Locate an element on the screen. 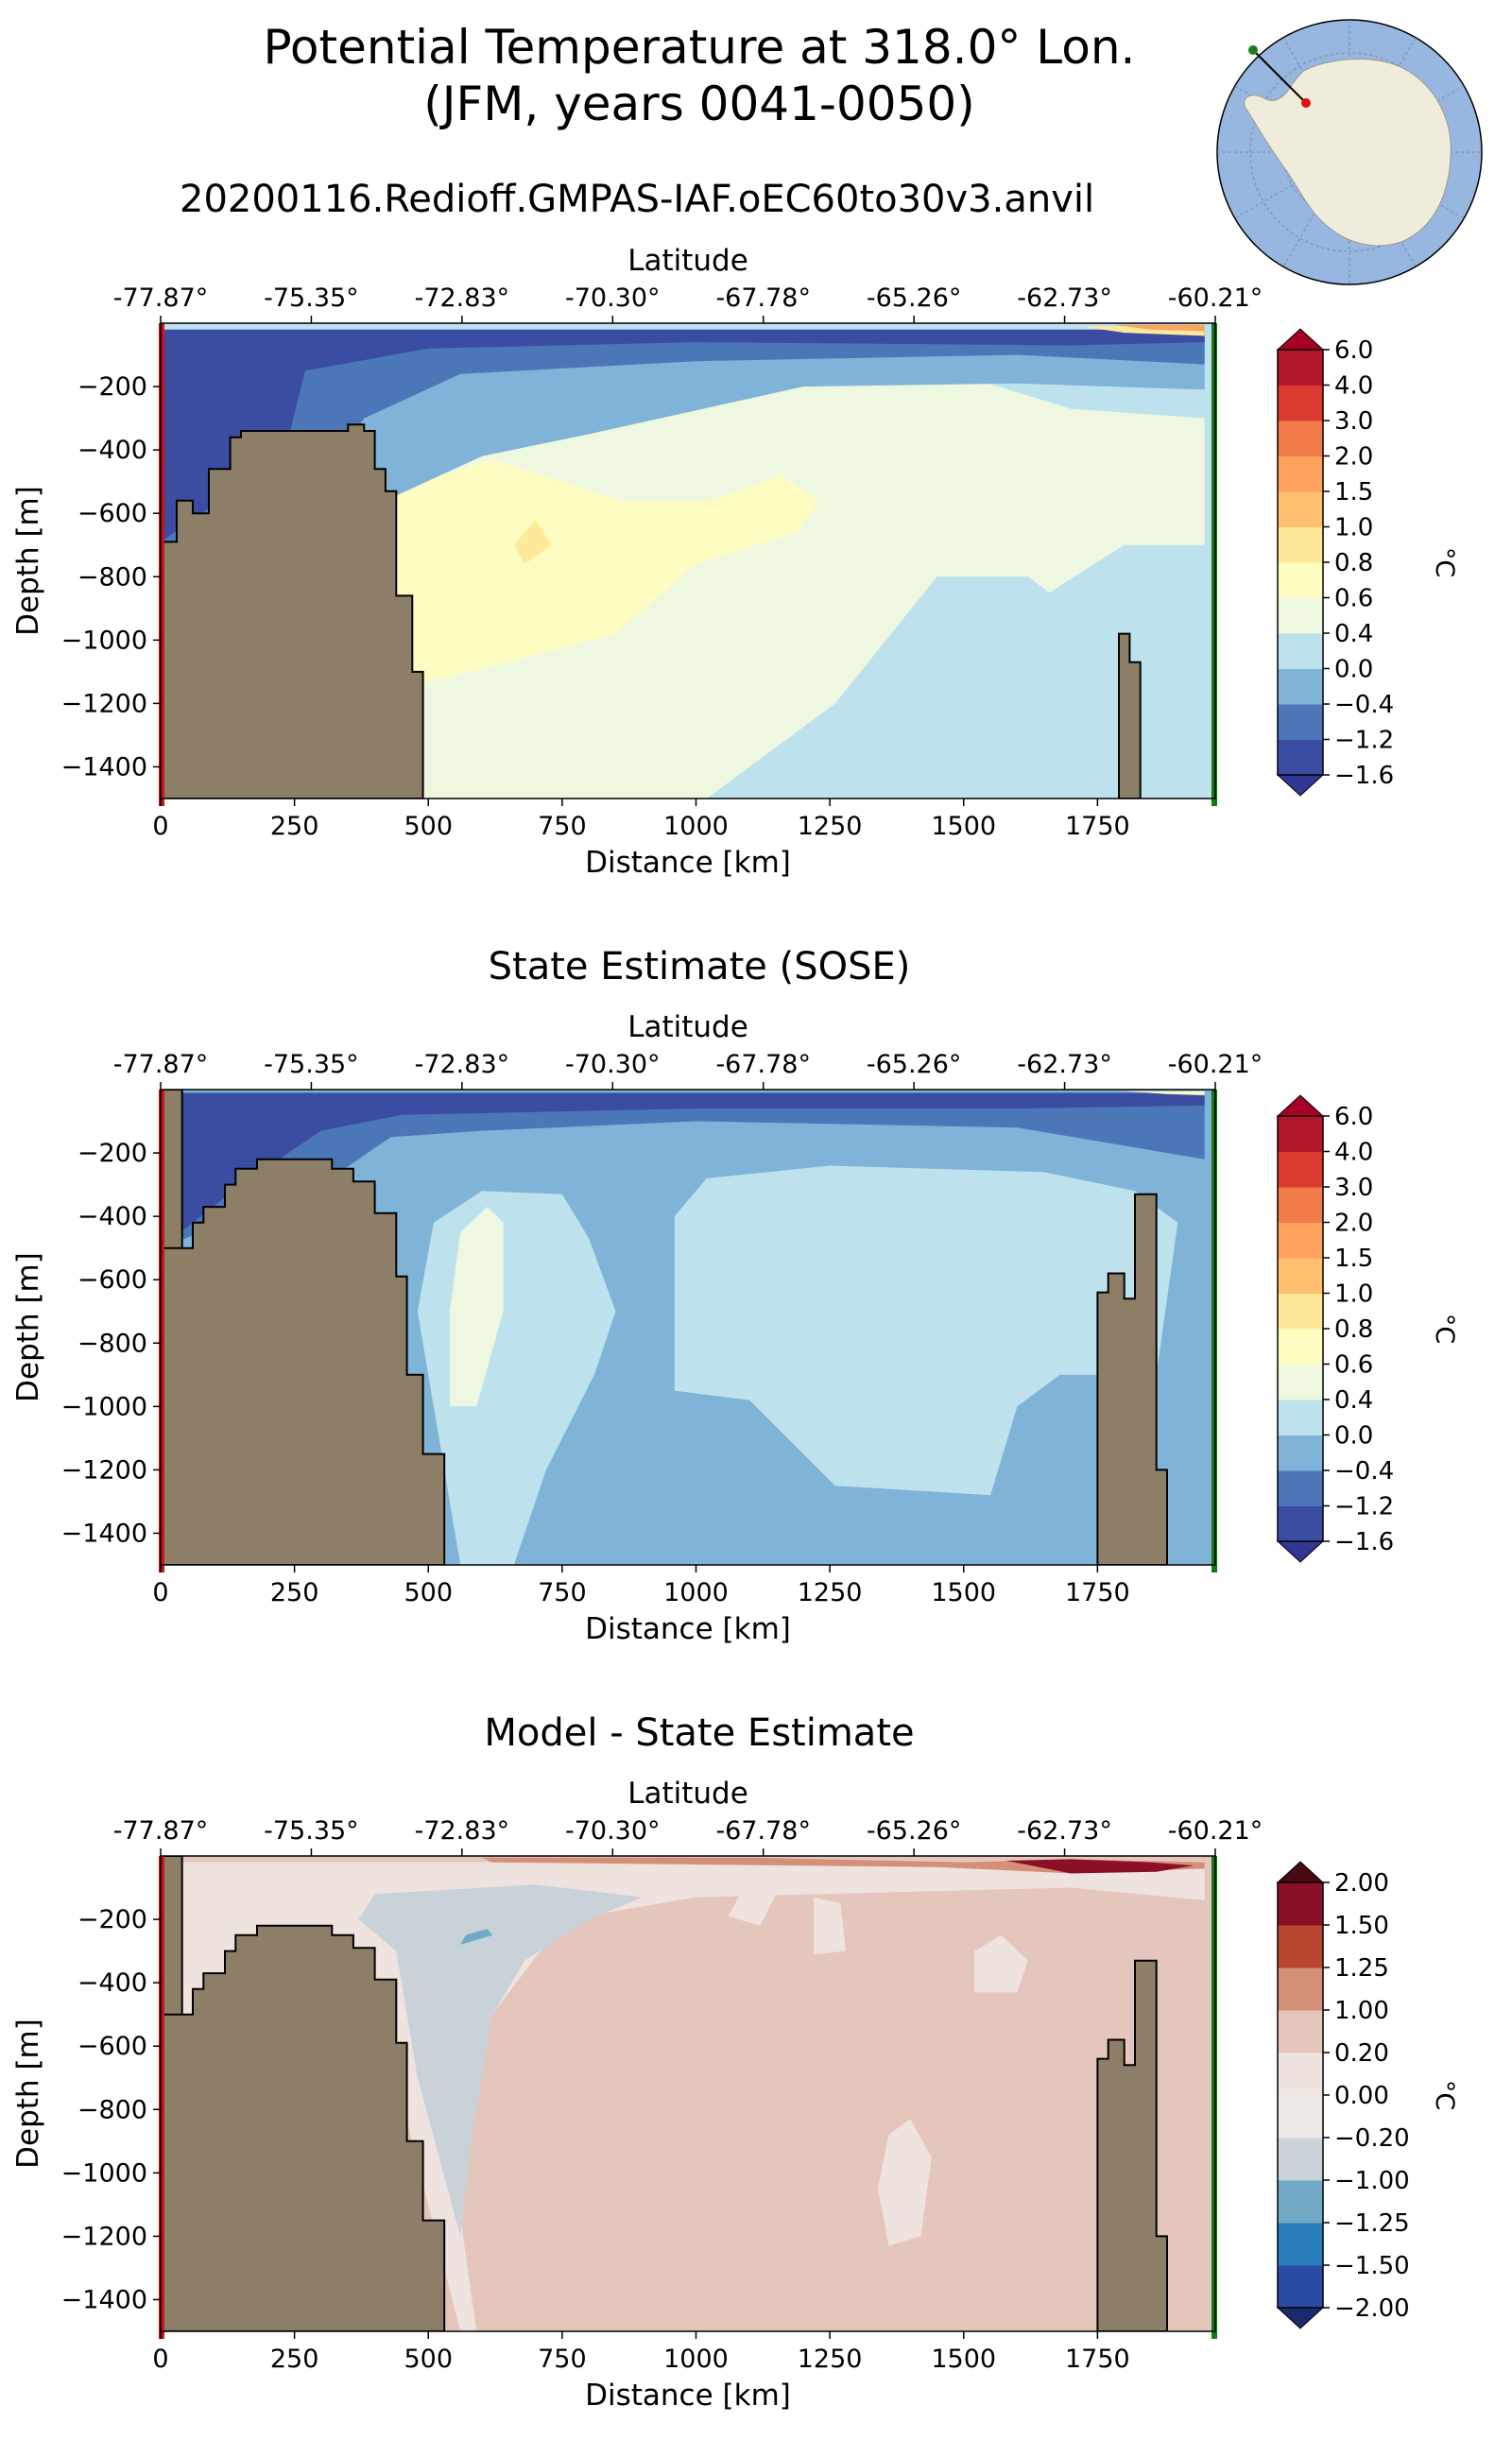 This screenshot has width=1512, height=2457. colorbar-tick-label: 0.8 is located at coordinates (1353, 1329).